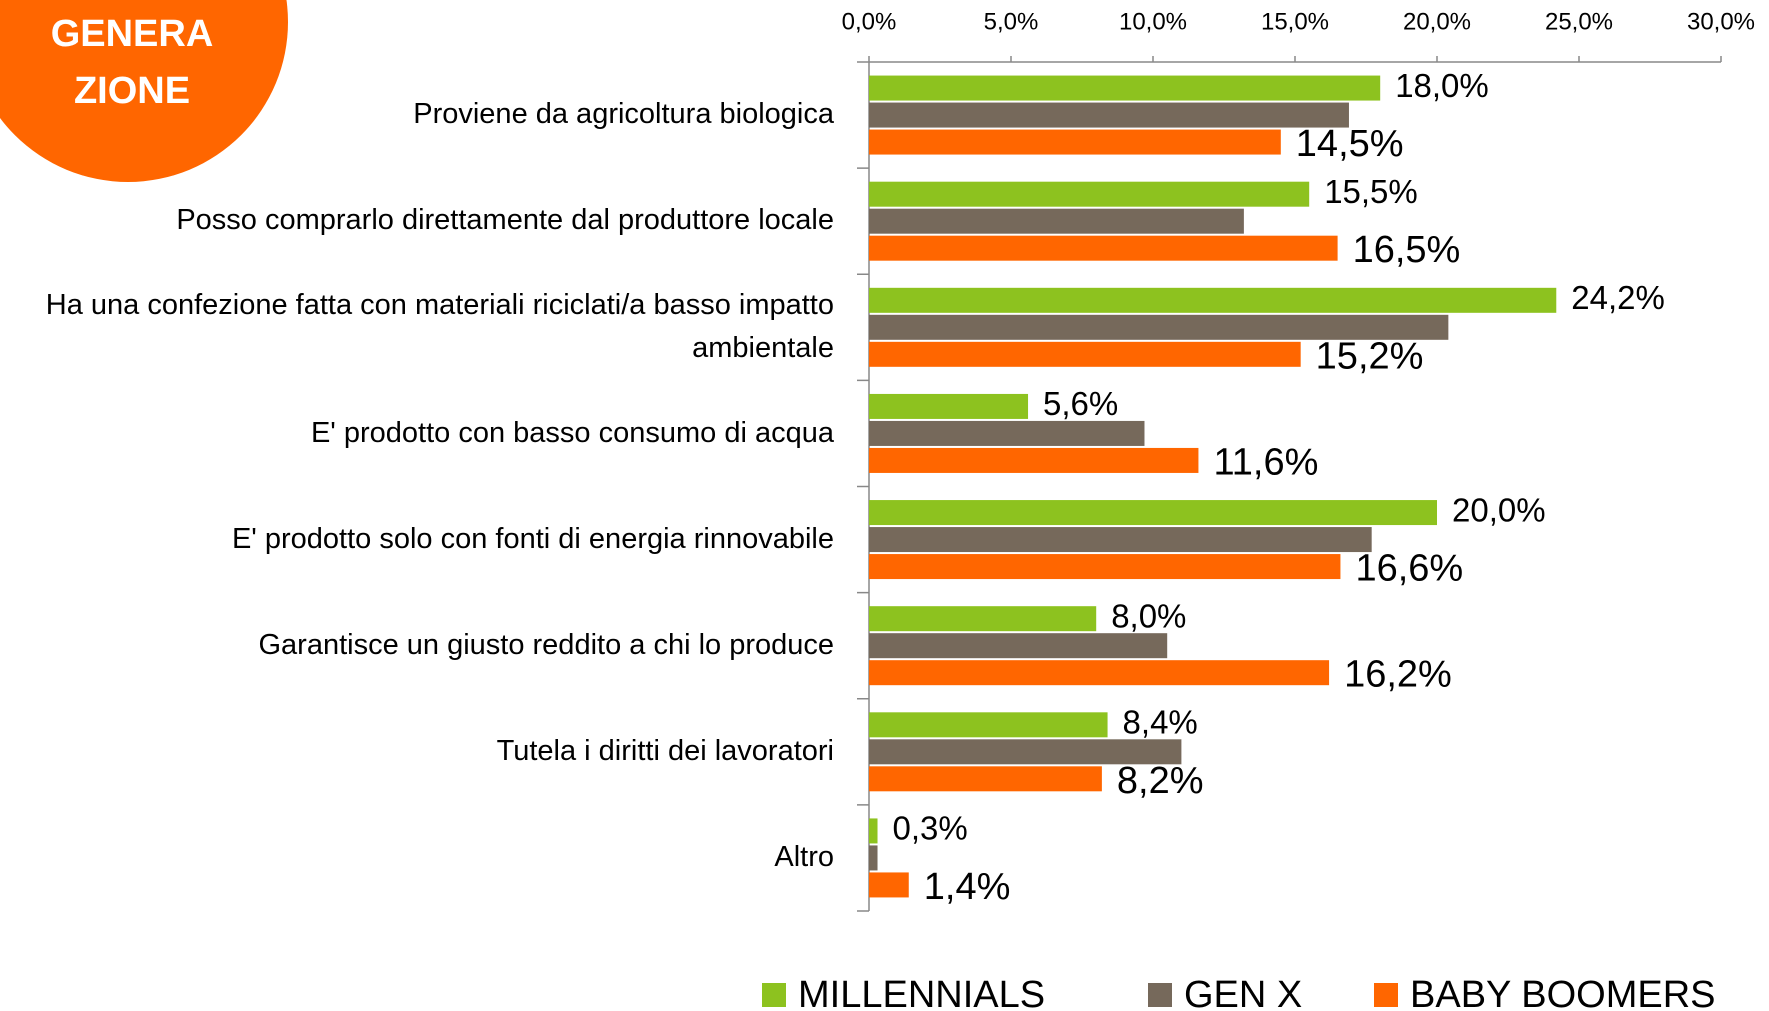  Describe the element at coordinates (930, 828) in the screenshot. I see `value-label: 0,3%` at that location.